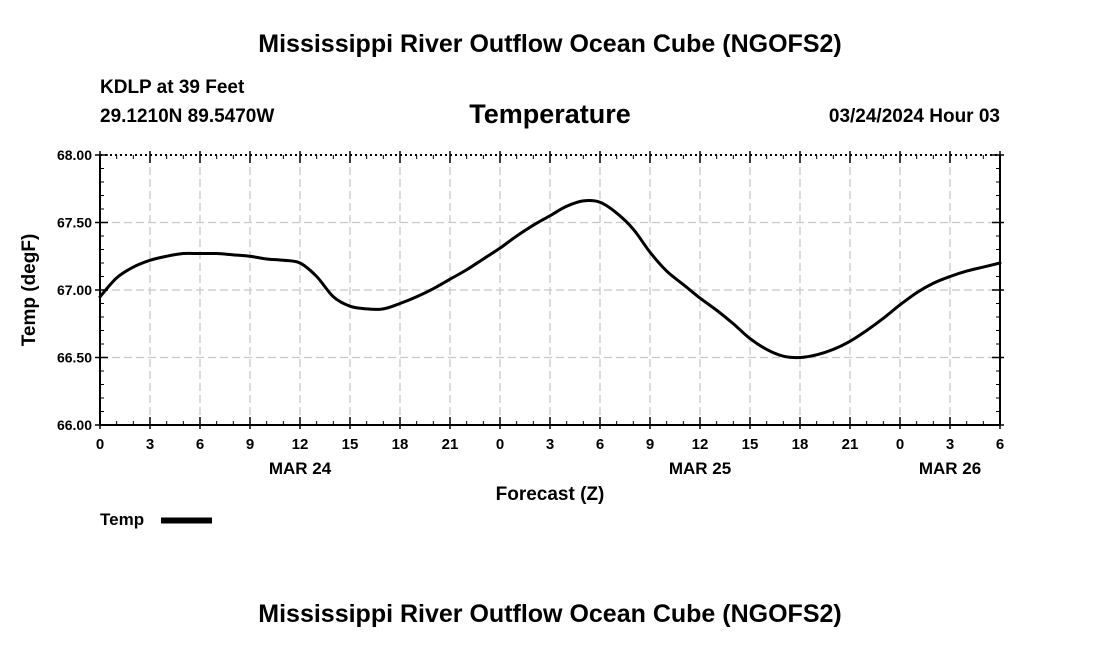 The height and width of the screenshot is (650, 1100). What do you see at coordinates (700, 468) in the screenshot?
I see `date-label: MAR 25` at bounding box center [700, 468].